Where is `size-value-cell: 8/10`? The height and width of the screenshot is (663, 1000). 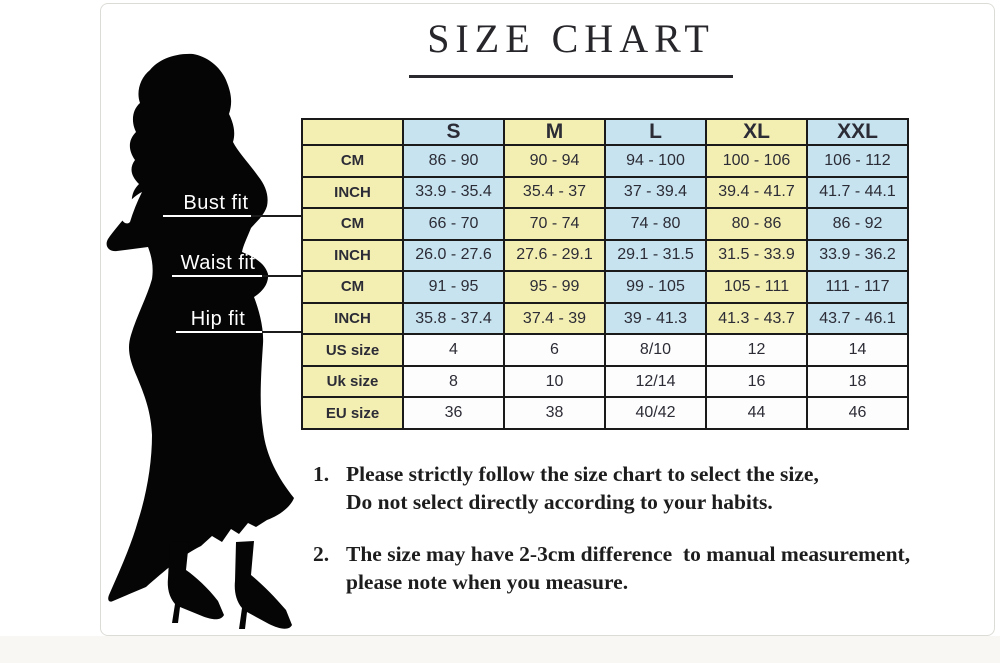 size-value-cell: 8/10 is located at coordinates (655, 350).